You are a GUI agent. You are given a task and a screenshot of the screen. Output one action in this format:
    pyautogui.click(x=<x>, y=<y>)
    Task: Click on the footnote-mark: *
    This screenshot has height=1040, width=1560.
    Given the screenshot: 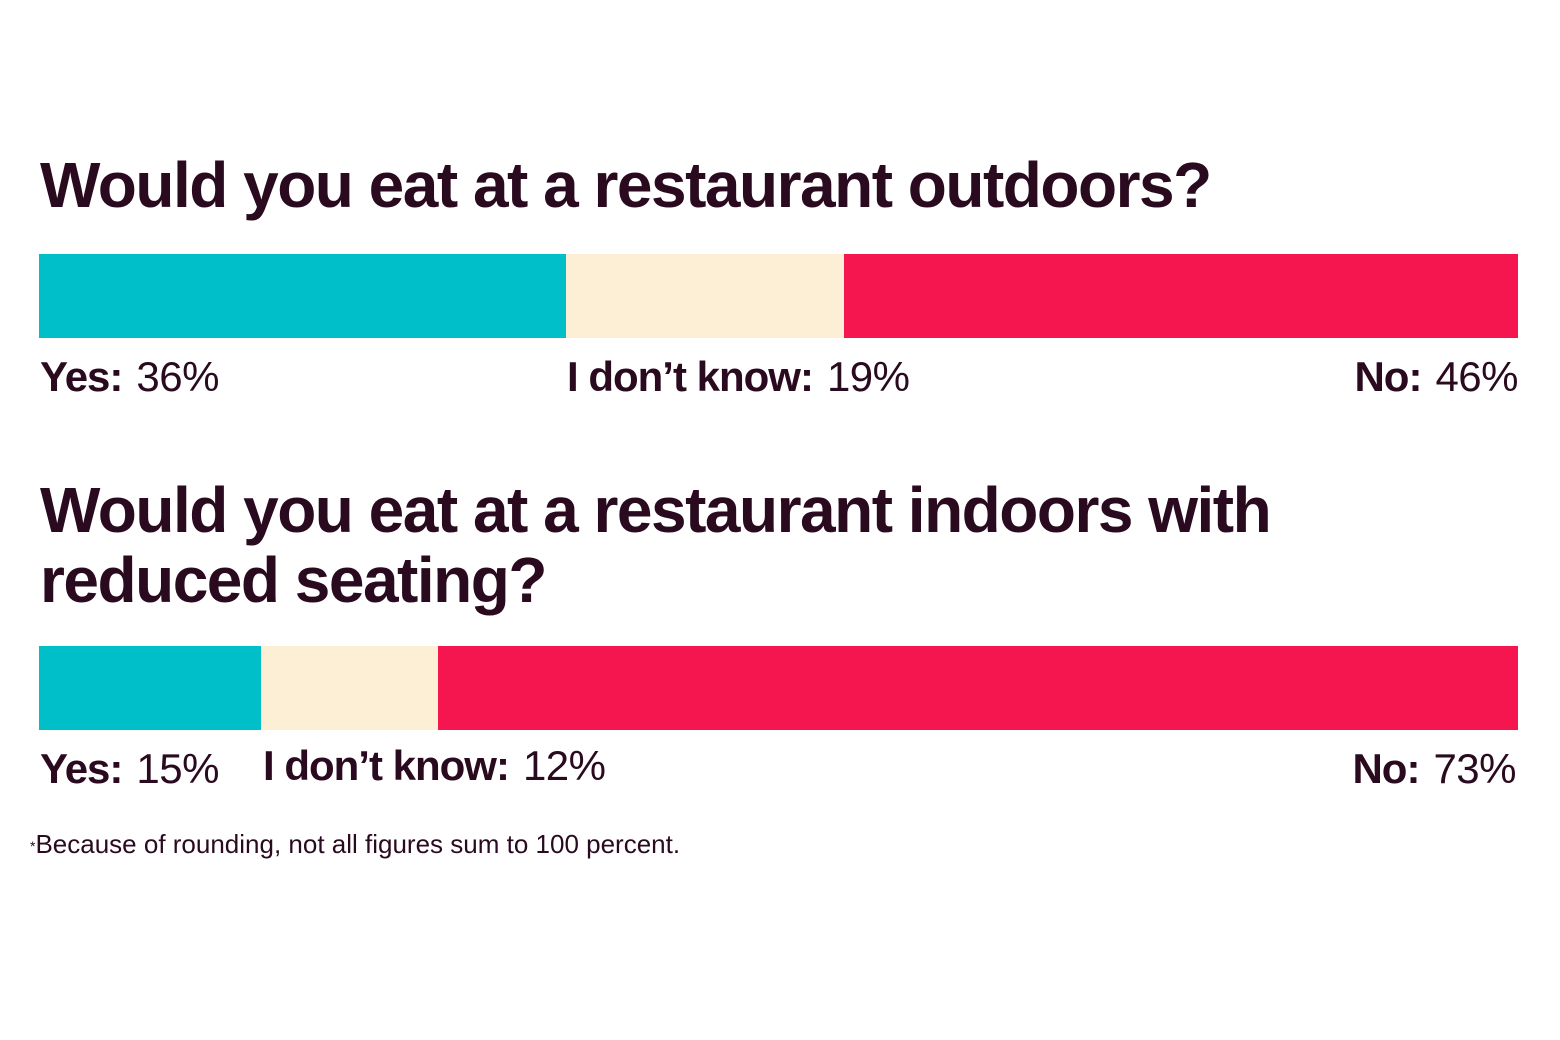 What is the action you would take?
    pyautogui.click(x=33, y=846)
    